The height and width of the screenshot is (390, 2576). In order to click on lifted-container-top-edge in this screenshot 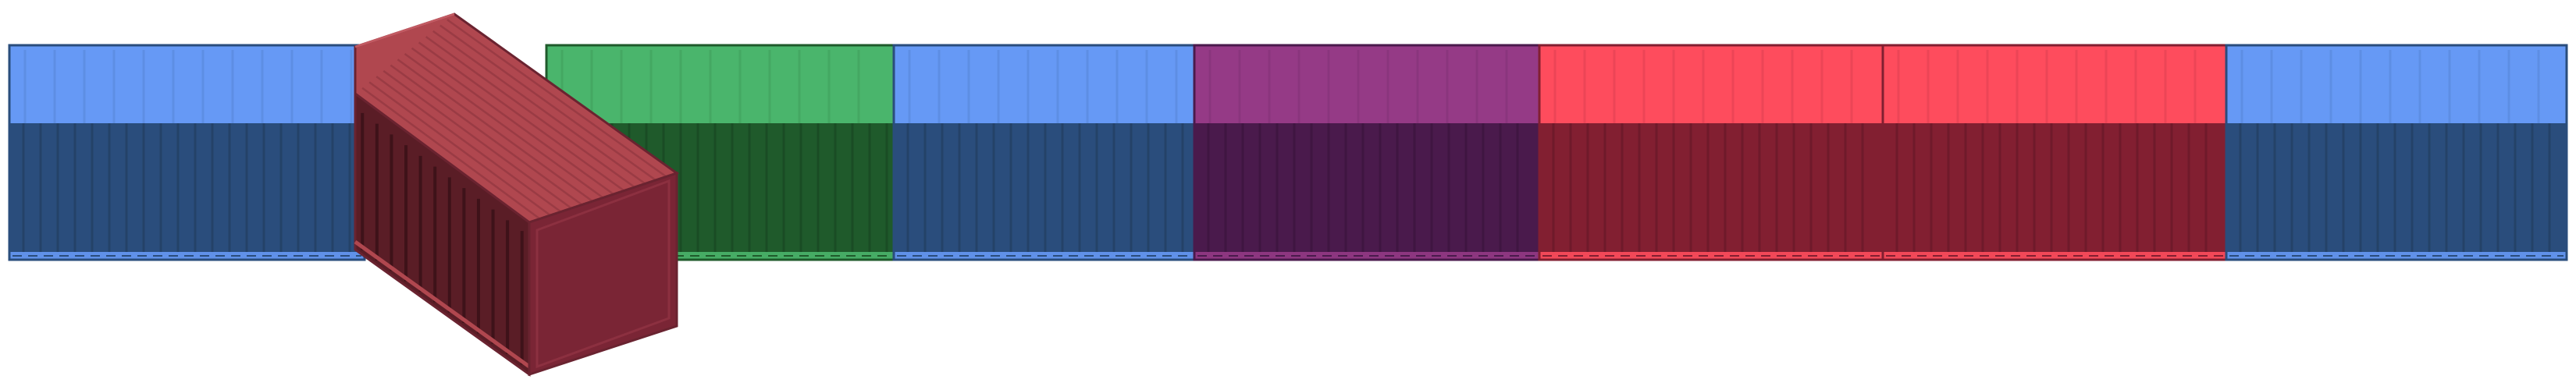, I will do `click(404, 30)`.